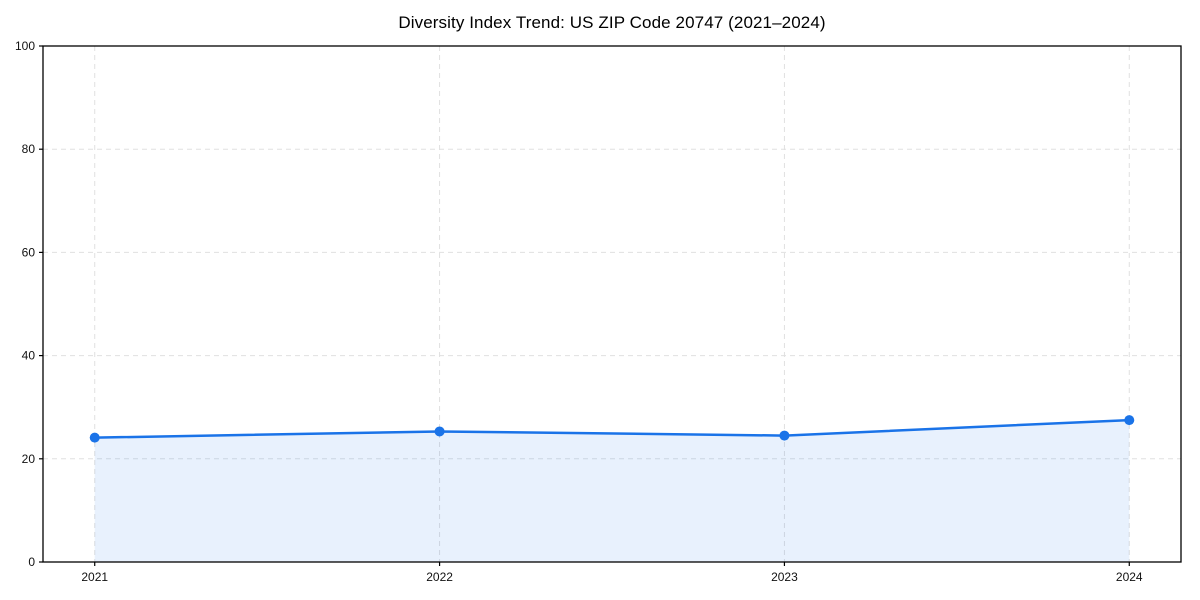  Describe the element at coordinates (29, 356) in the screenshot. I see `y-tick-label: 40` at that location.